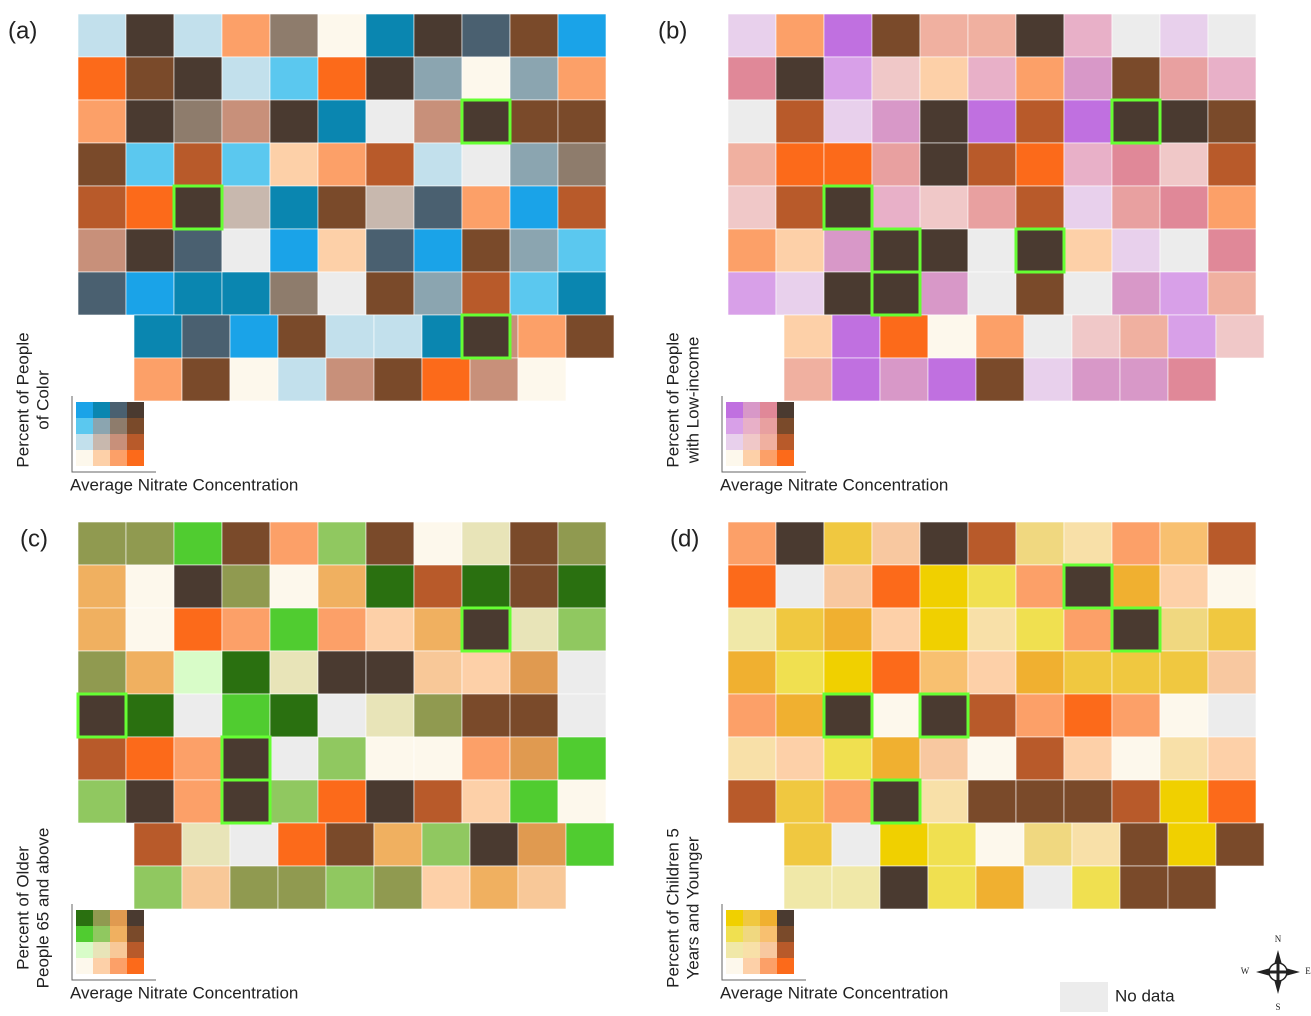 Image resolution: width=1311 pixels, height=1016 pixels. Describe the element at coordinates (42, 400) in the screenshot. I see `y-axis-label: of Color` at that location.